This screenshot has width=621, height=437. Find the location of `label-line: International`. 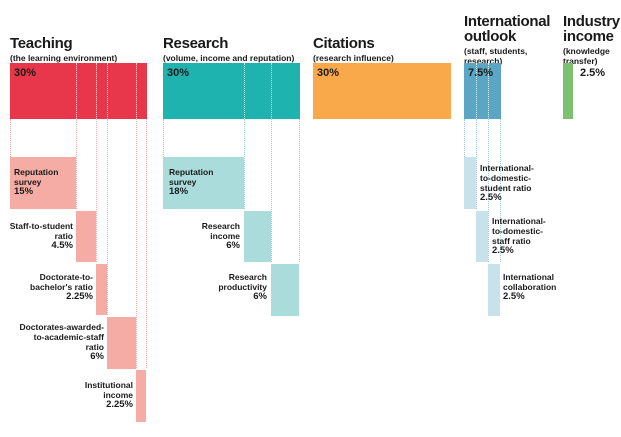

label-line: International is located at coordinates (529, 277).